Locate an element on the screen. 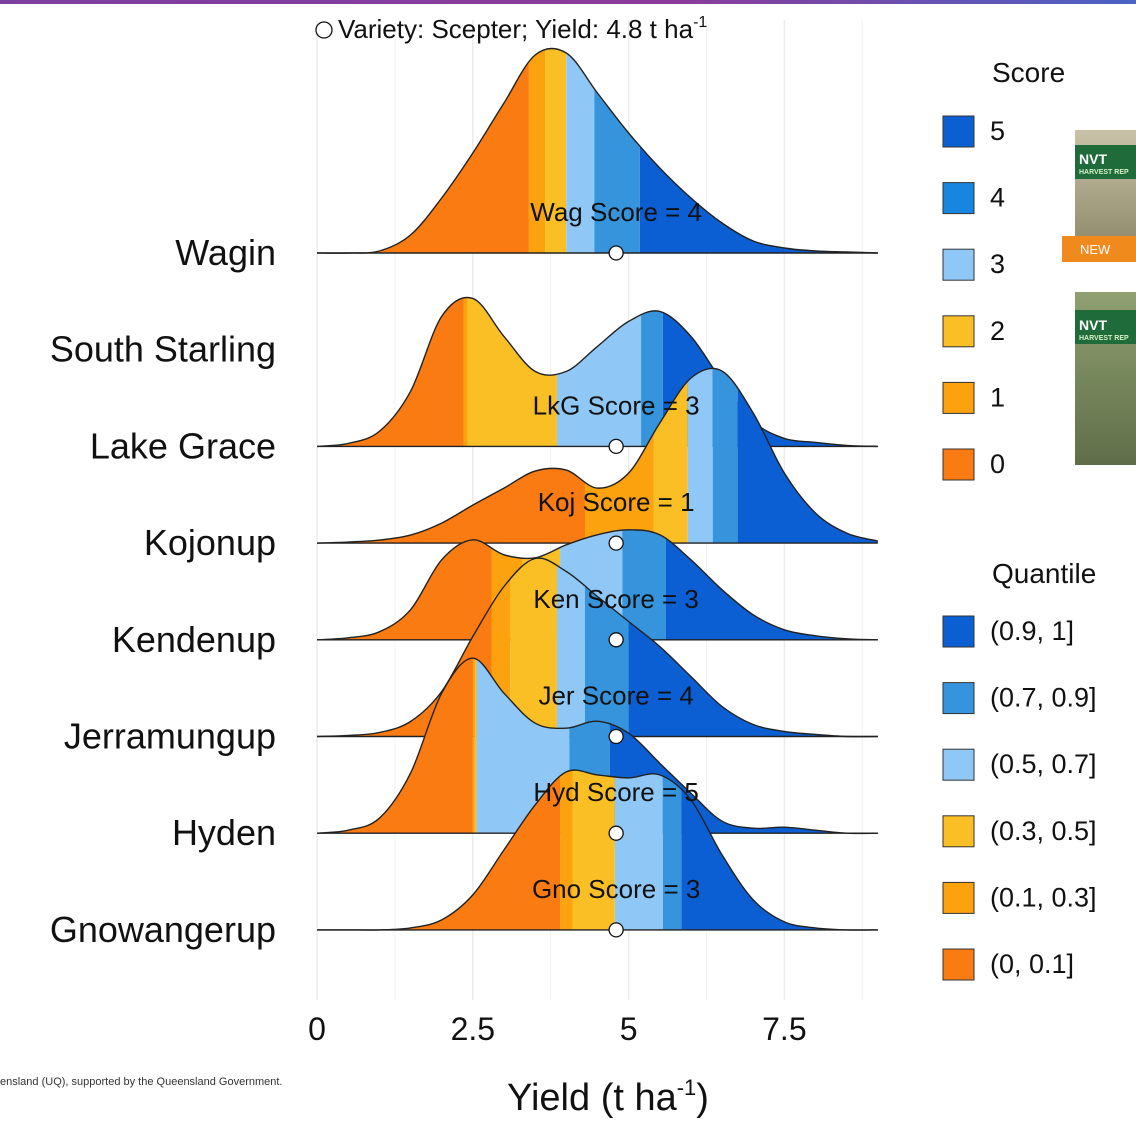 Image resolution: width=1136 pixels, height=1125 pixels. y-tick-label: Kojonup is located at coordinates (210, 542).